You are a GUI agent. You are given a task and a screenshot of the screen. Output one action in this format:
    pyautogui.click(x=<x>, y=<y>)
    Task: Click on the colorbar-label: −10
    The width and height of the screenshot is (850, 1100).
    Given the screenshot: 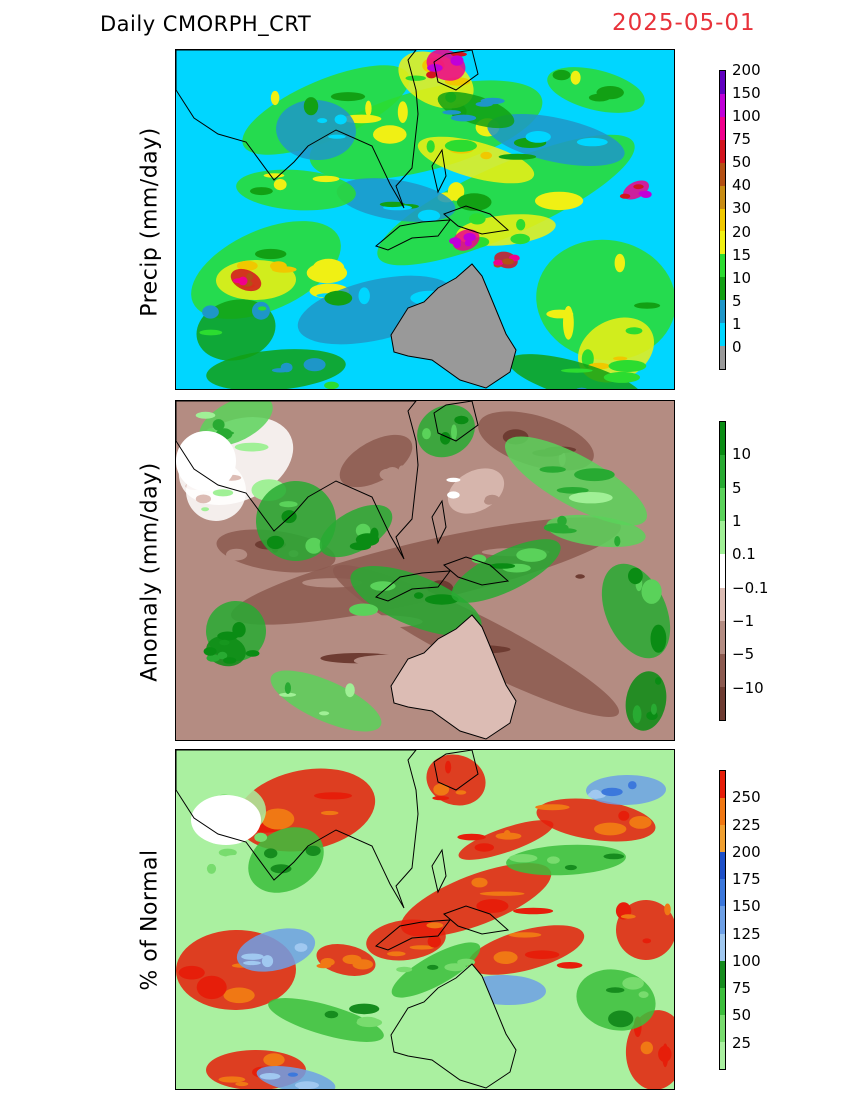 What is the action you would take?
    pyautogui.click(x=748, y=687)
    